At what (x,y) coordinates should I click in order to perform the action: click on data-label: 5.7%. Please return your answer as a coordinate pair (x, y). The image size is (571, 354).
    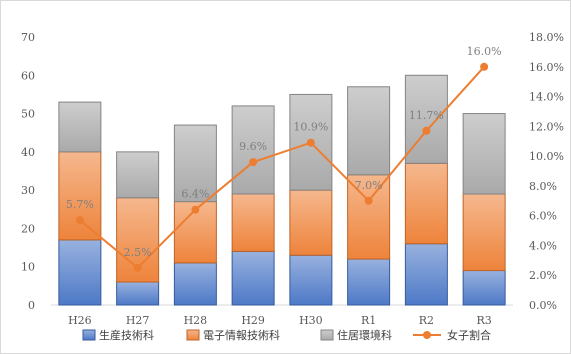
    Looking at the image, I should click on (80, 204).